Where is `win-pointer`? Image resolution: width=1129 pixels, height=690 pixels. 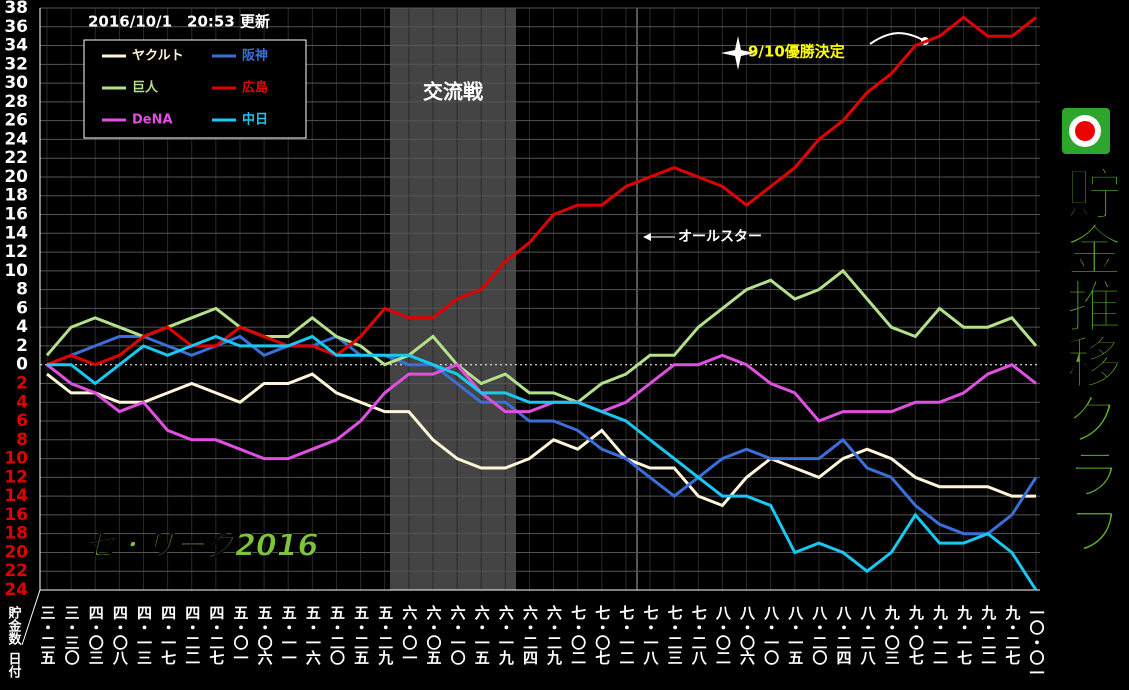 win-pointer is located at coordinates (897, 38).